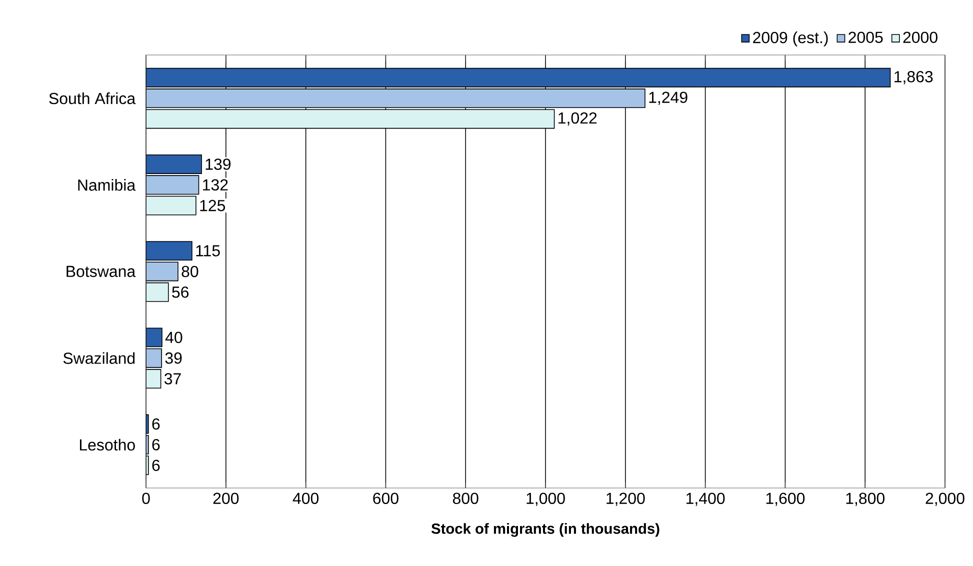 Image resolution: width=973 pixels, height=566 pixels. What do you see at coordinates (101, 272) in the screenshot?
I see `y-tick-label: Botswana` at bounding box center [101, 272].